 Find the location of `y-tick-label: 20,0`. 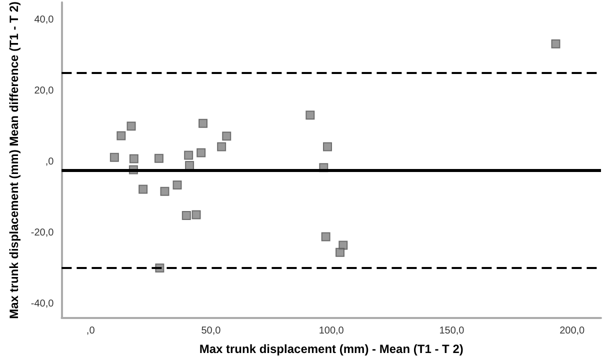

y-tick-label: 20,0 is located at coordinates (44, 91).